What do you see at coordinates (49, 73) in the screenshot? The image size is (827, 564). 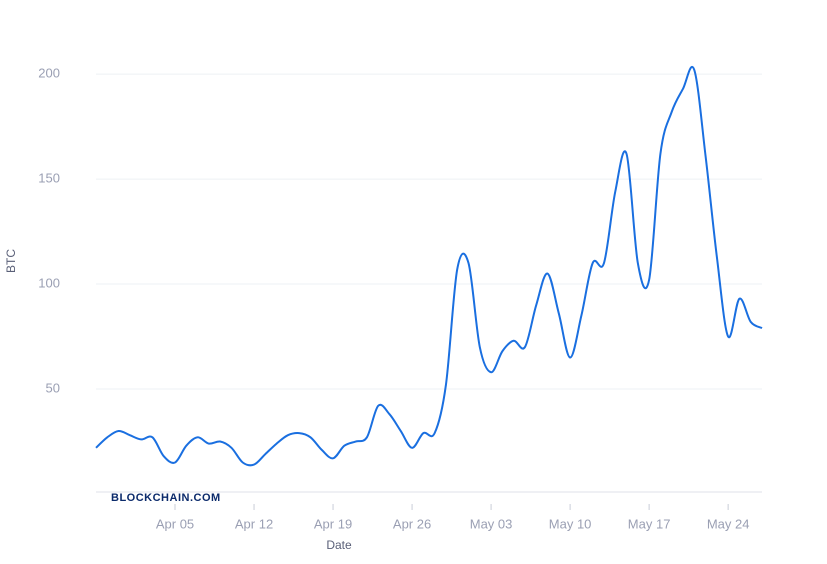 I see `y-tick-label: 200` at bounding box center [49, 73].